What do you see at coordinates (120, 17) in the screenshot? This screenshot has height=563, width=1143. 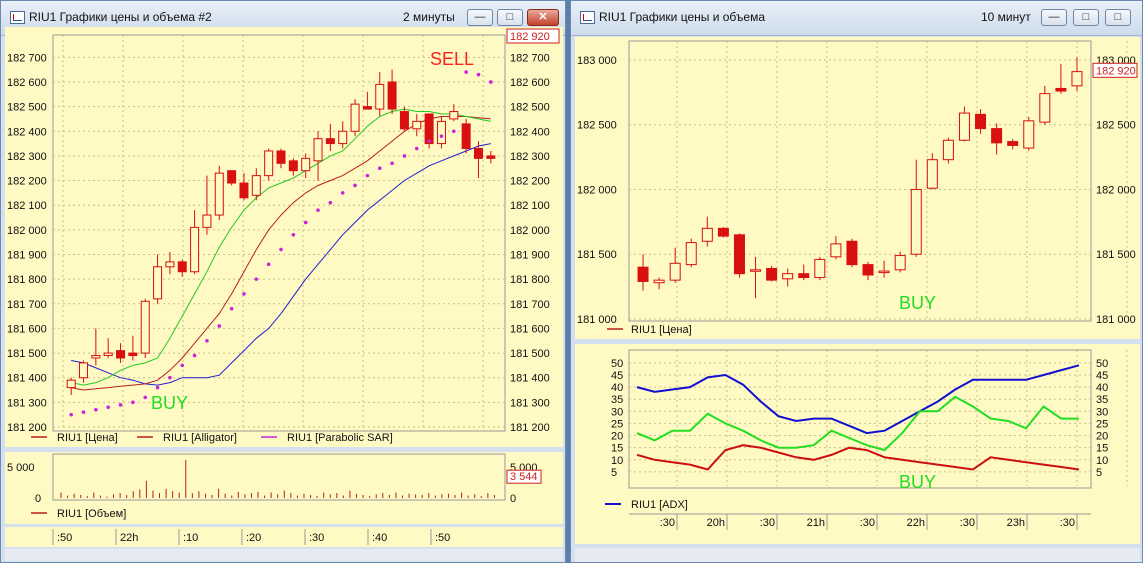 I see `left-window-title: RIU1 Графики цены и объема #2` at bounding box center [120, 17].